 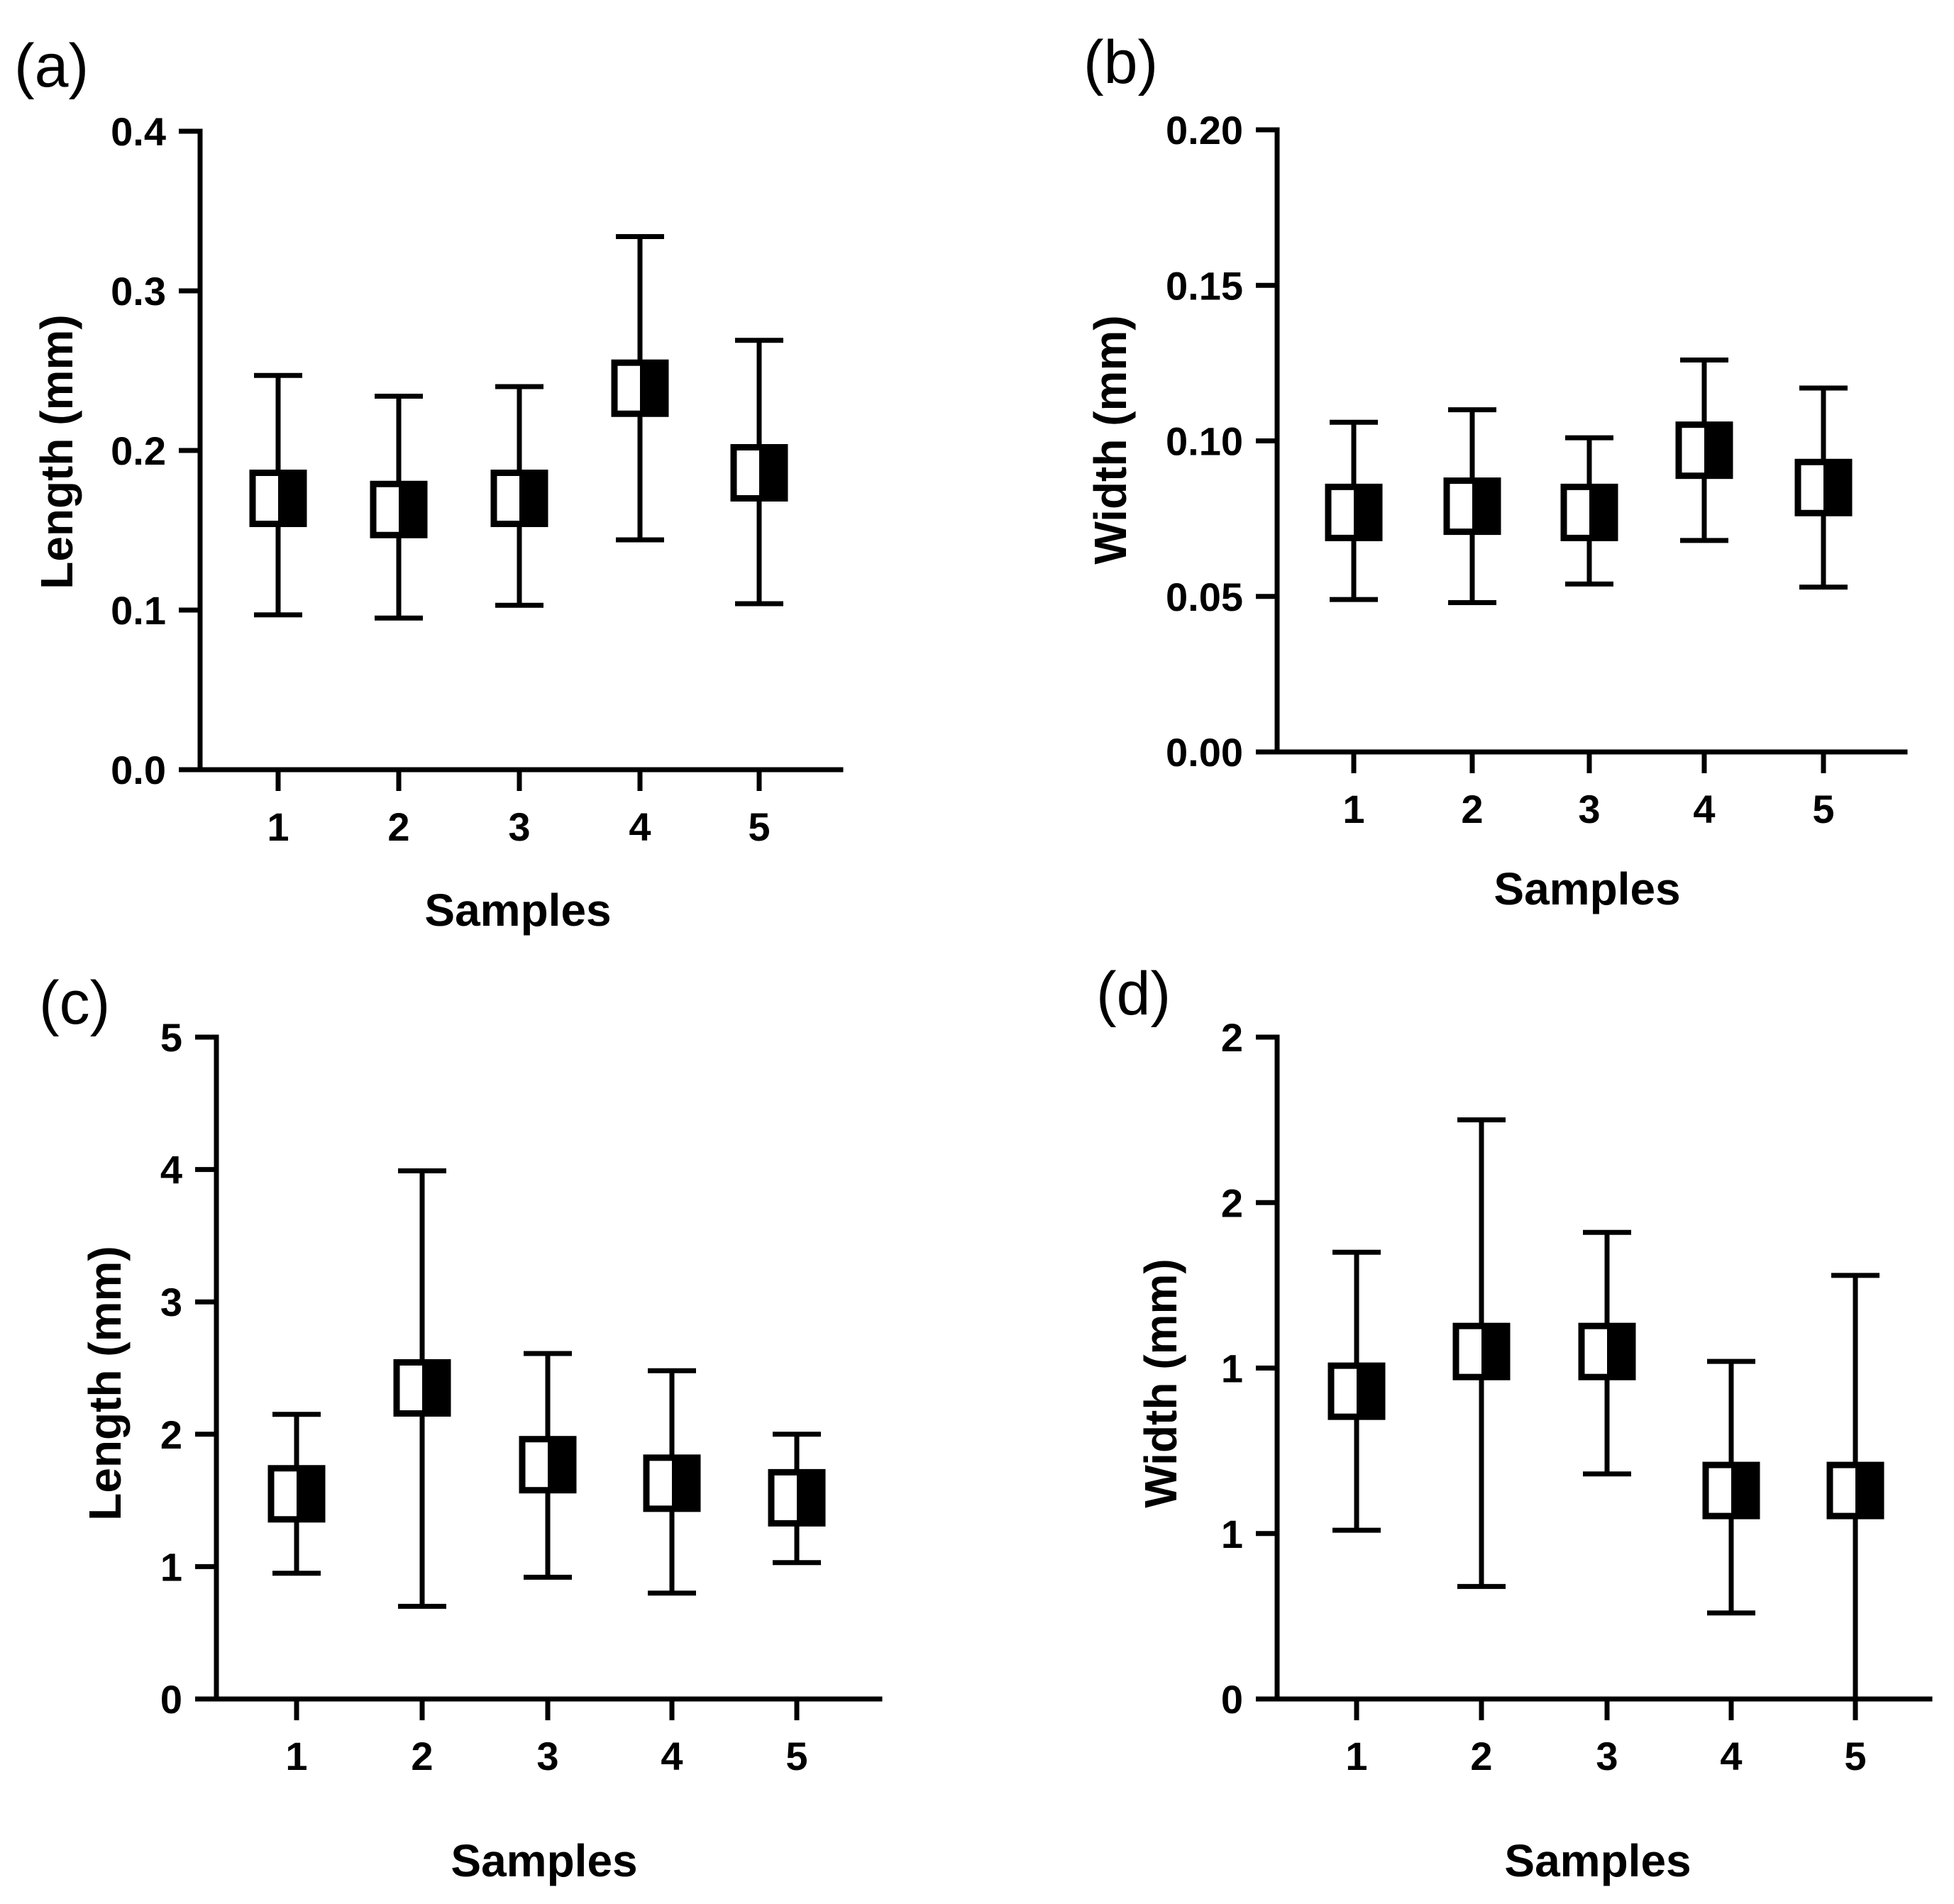 What do you see at coordinates (1731, 1756) in the screenshot?
I see `x-tick-label-d: 4` at bounding box center [1731, 1756].